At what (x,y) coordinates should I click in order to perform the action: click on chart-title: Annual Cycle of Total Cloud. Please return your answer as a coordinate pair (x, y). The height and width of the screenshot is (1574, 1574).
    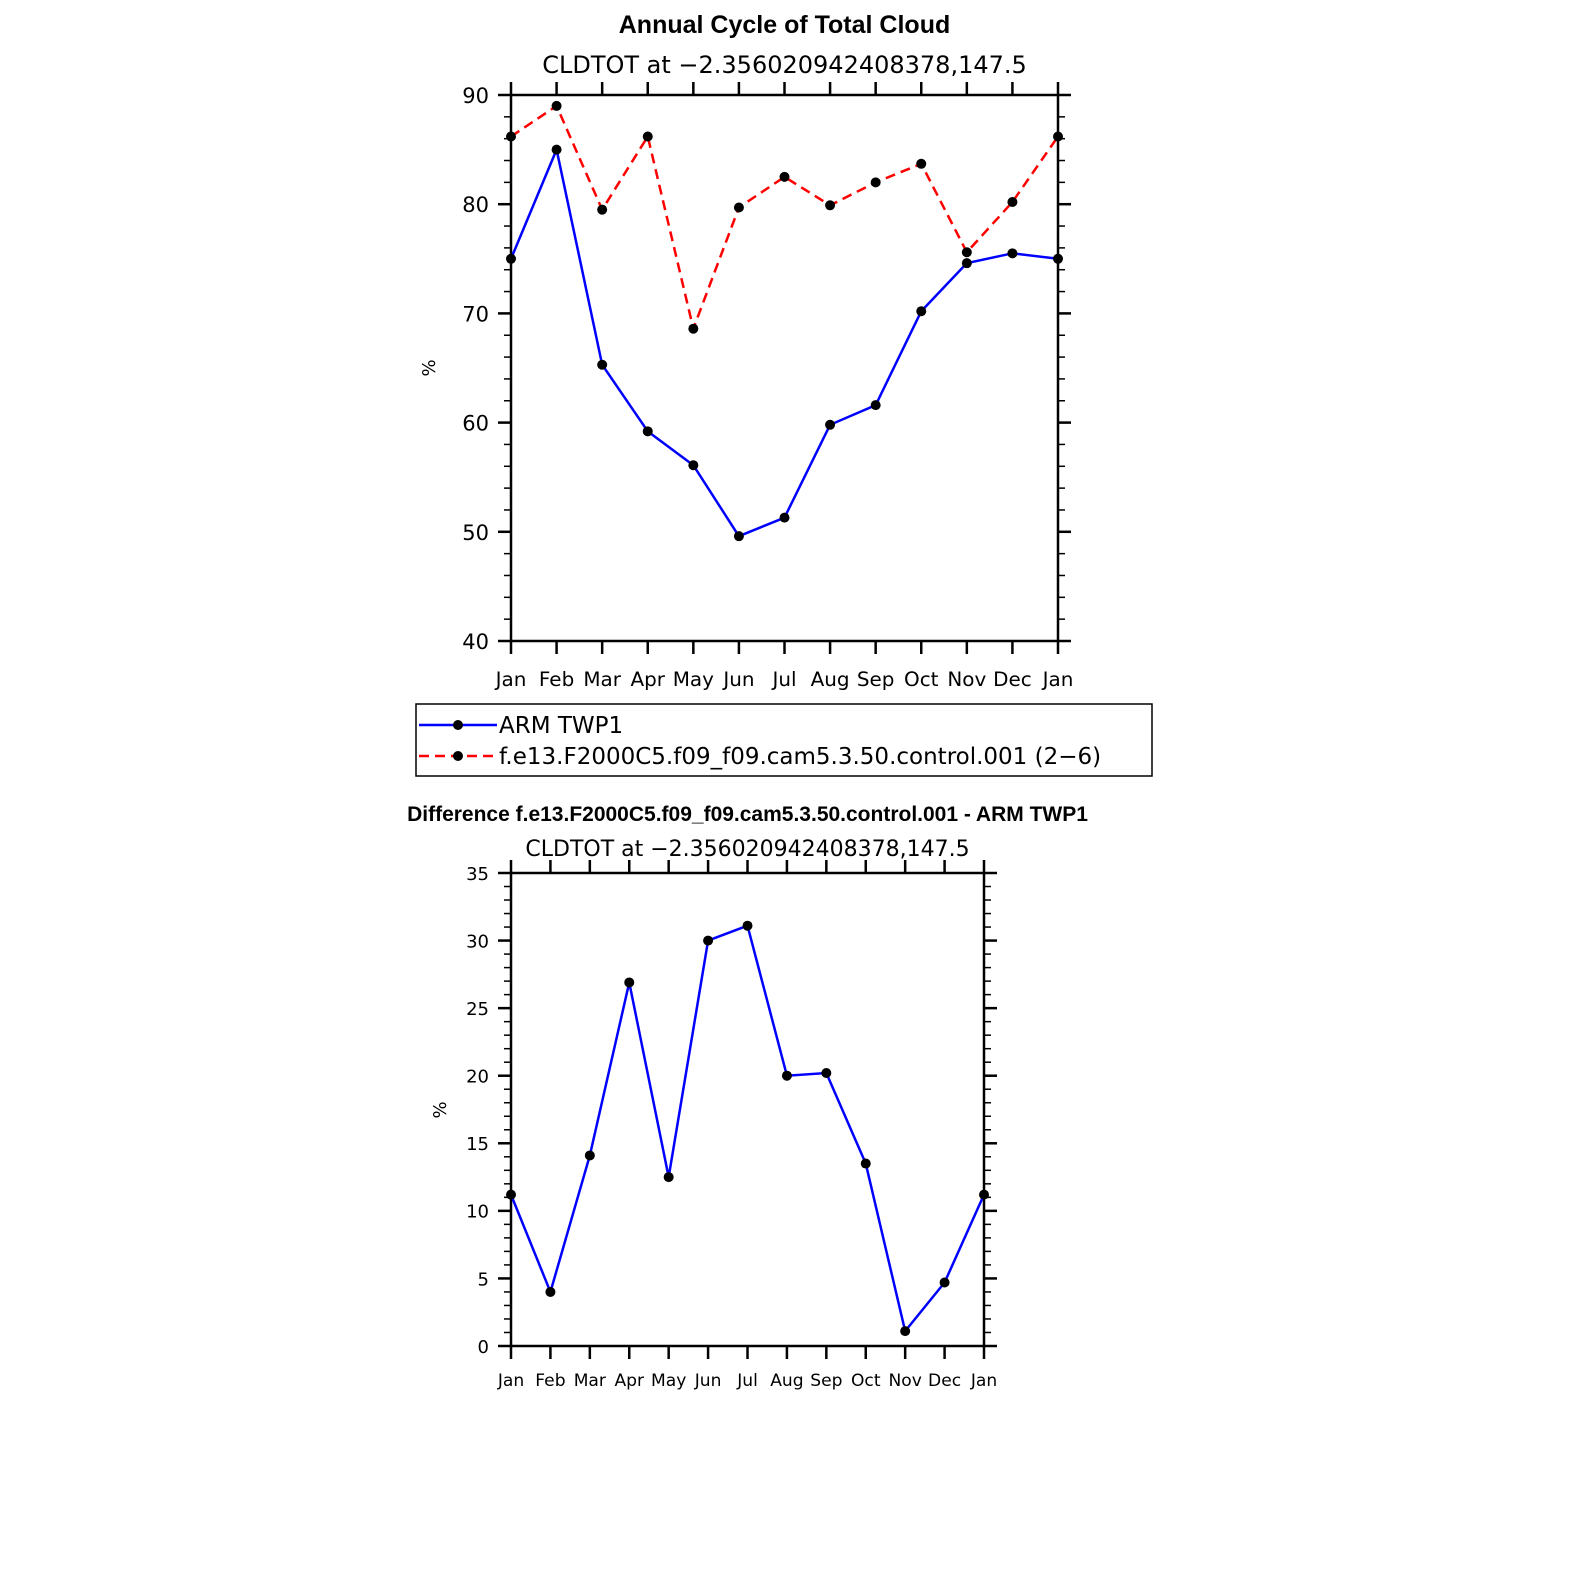
    Looking at the image, I should click on (784, 25).